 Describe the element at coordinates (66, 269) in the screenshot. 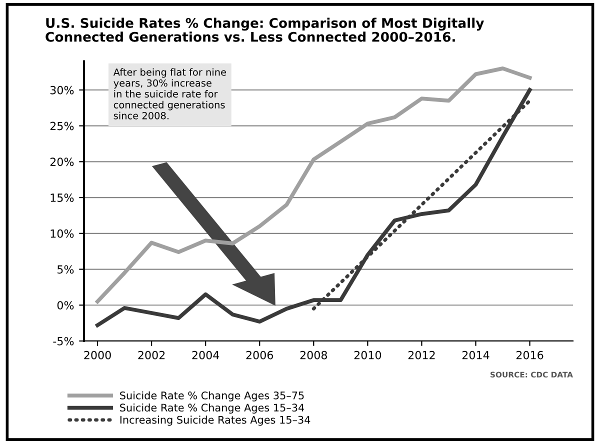

I see `y-tick-label: 5%` at that location.